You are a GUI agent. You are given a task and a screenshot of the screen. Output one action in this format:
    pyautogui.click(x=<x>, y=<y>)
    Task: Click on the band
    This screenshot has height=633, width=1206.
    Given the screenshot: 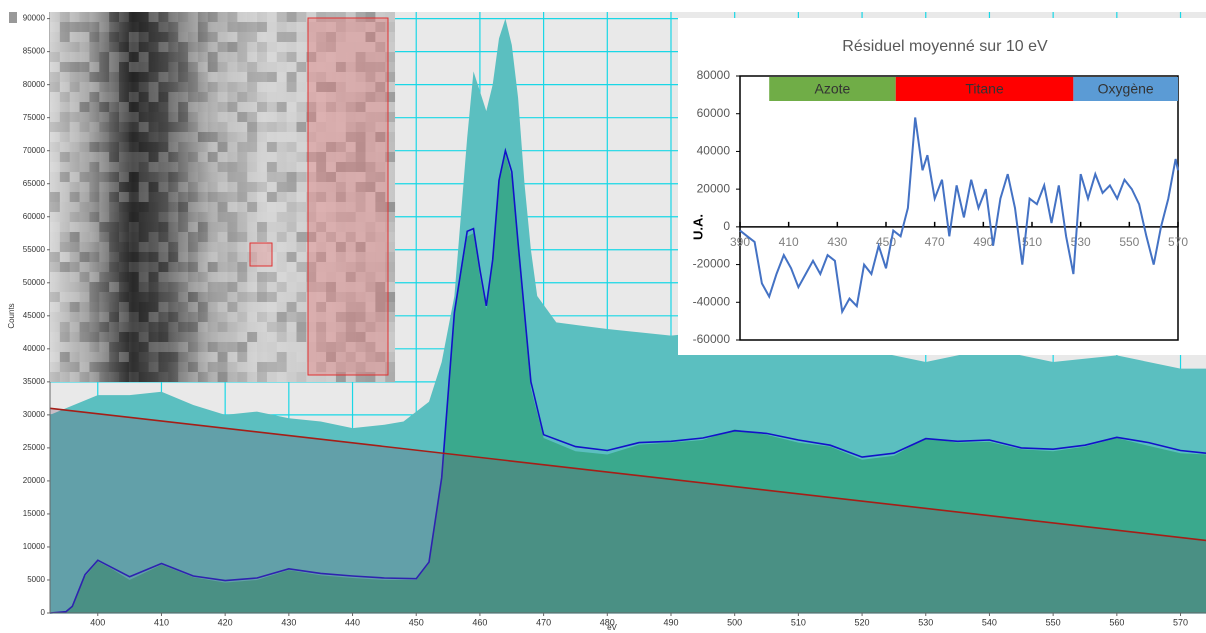 What is the action you would take?
    pyautogui.click(x=984, y=89)
    